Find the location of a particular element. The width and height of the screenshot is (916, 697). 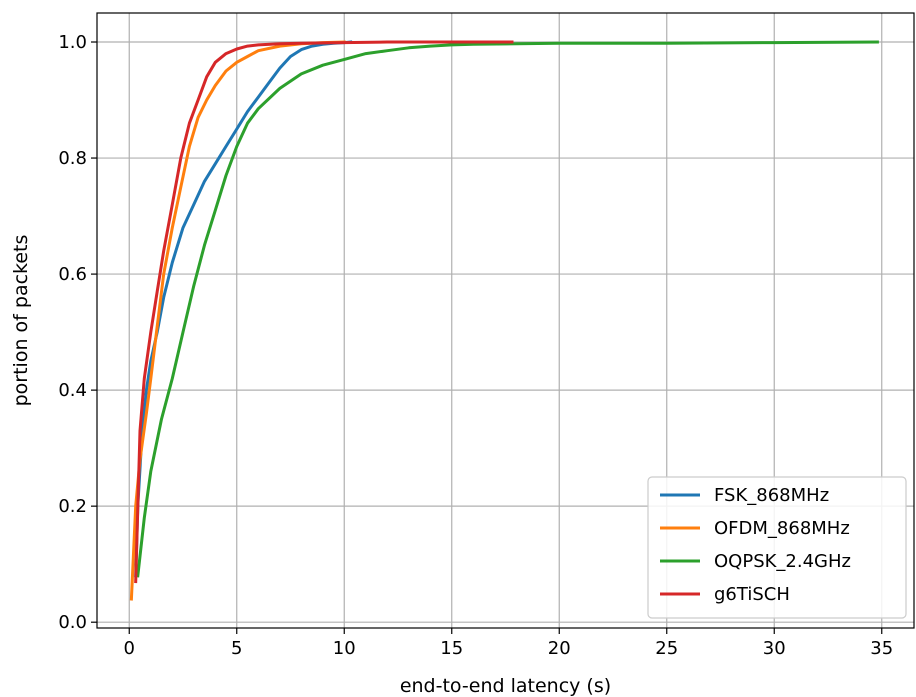

legend: FSK_868MHz OFDM_868MHz OQPSK_2.4GHz g6TiSCH is located at coordinates (777, 547).